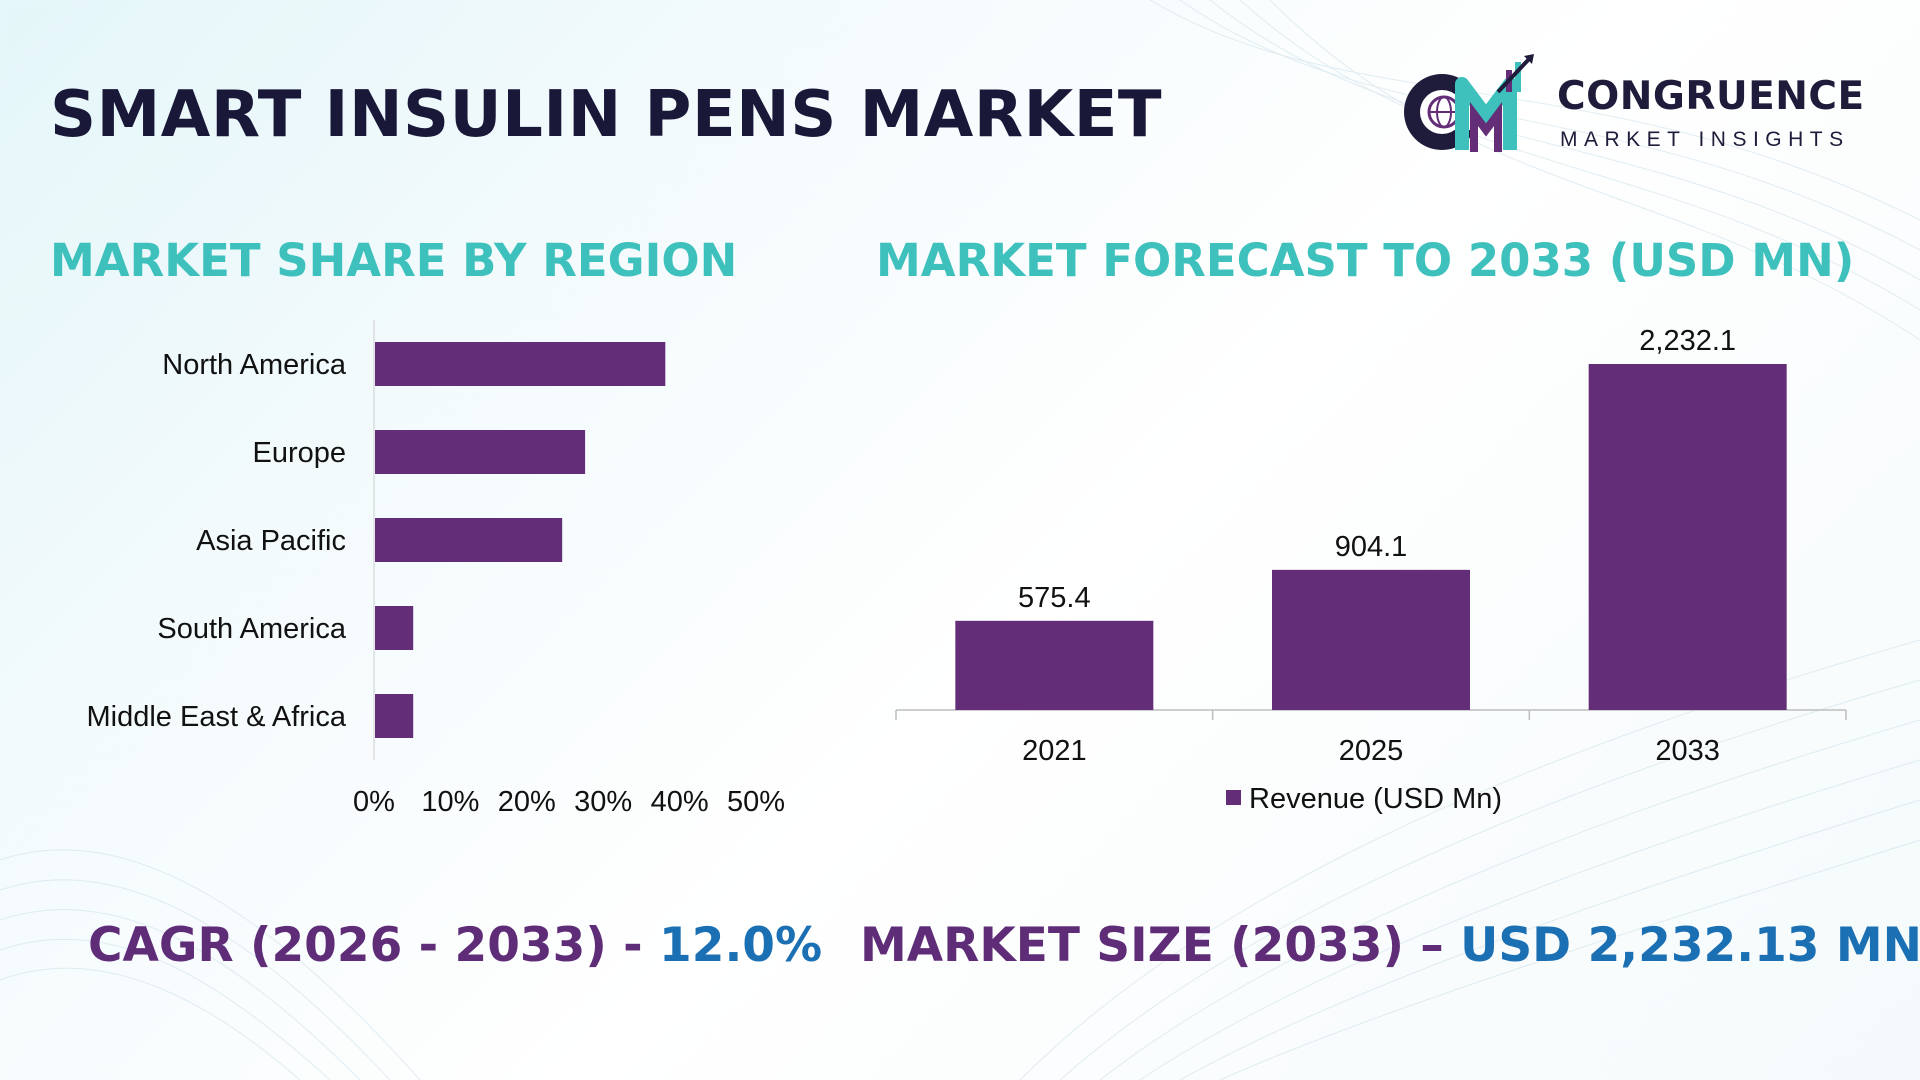 The image size is (1920, 1080). What do you see at coordinates (1233, 797) in the screenshot?
I see `legend-swatch` at bounding box center [1233, 797].